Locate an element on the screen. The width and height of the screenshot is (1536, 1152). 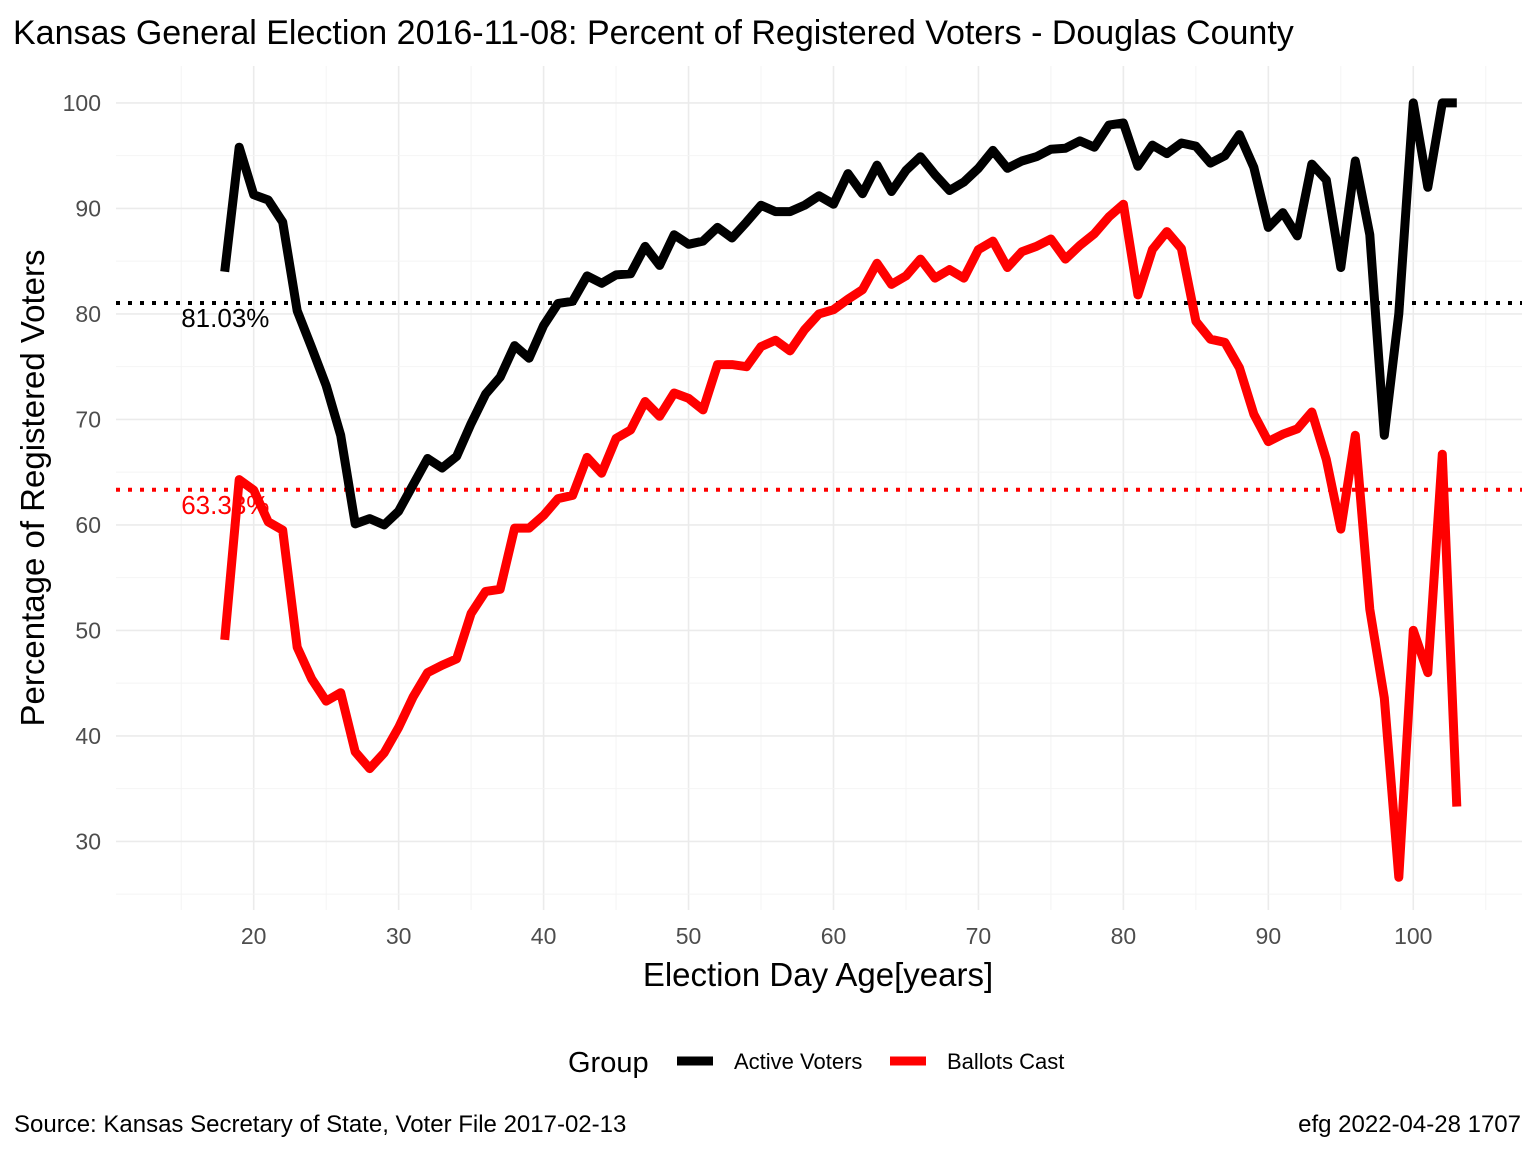
y-tick-label: 40 is located at coordinates (88, 736).